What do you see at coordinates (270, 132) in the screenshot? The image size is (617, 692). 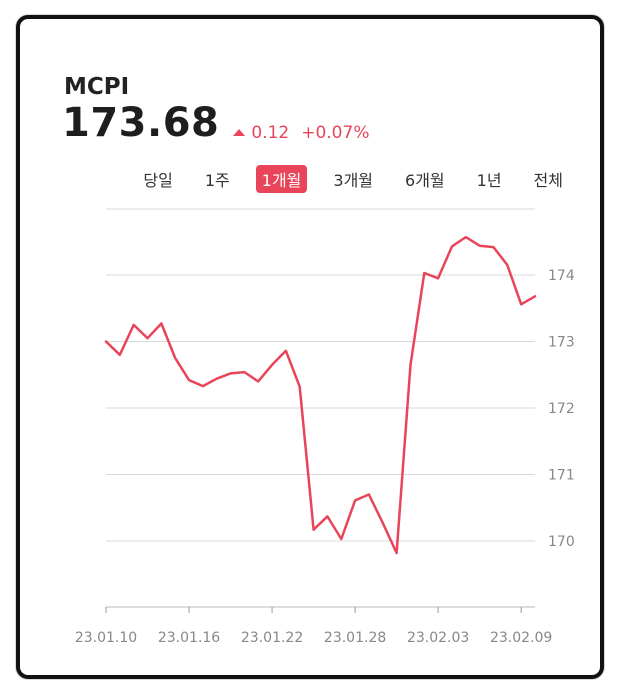 I see `change-value: 0.12` at bounding box center [270, 132].